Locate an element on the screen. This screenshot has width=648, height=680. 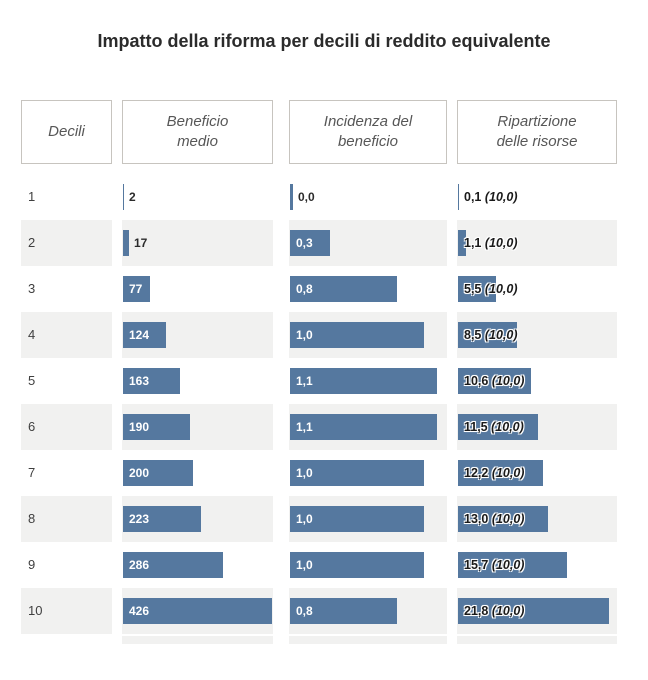
bar-value-label: 13,0 (10,0) is located at coordinates (494, 519).